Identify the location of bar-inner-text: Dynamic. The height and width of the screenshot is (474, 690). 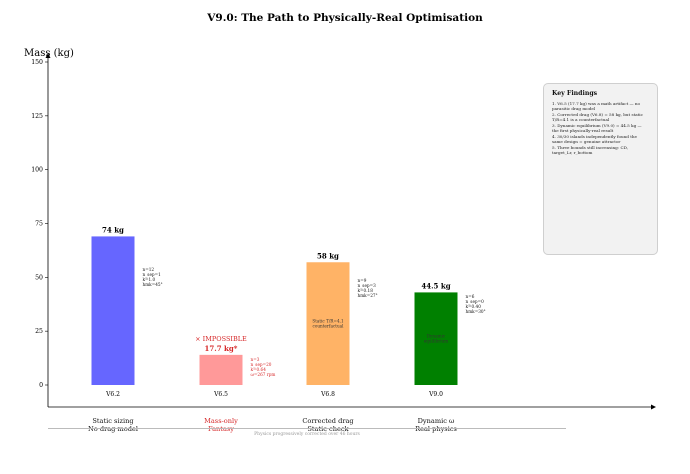
(436, 336).